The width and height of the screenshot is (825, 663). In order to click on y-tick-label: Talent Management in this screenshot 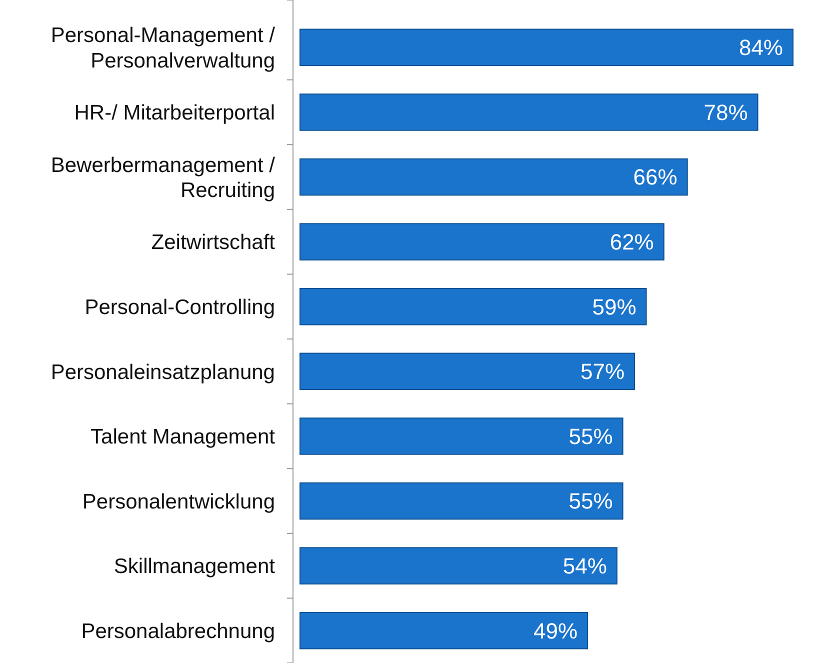, I will do `click(183, 437)`.